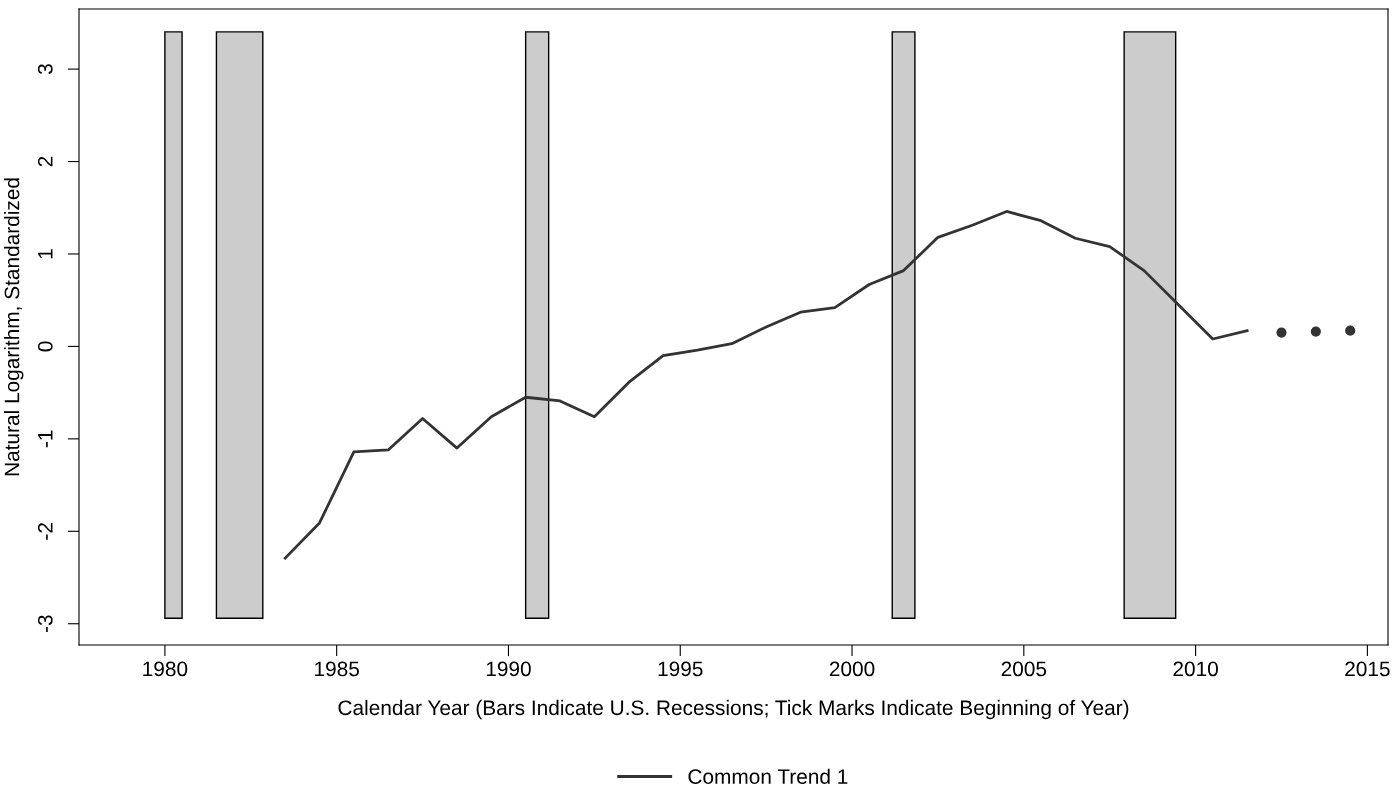  What do you see at coordinates (45, 161) in the screenshot?
I see `y-tick-label: 2` at bounding box center [45, 161].